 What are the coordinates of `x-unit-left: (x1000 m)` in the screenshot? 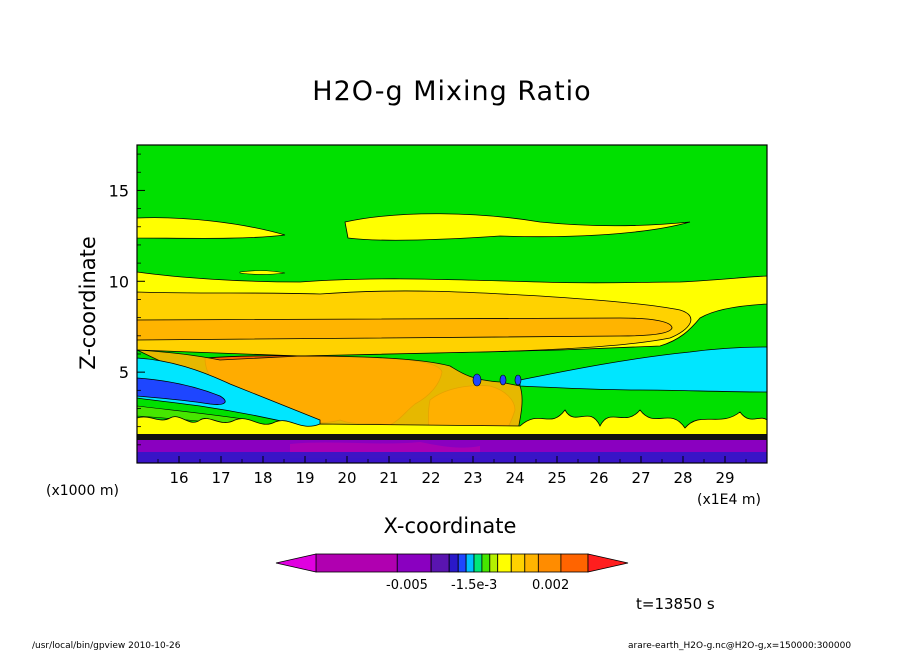 It's located at (82, 491).